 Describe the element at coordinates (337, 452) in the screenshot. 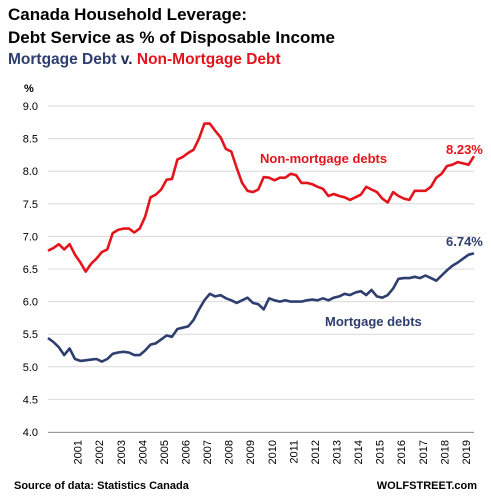

I see `x-tick-label: 2013` at that location.